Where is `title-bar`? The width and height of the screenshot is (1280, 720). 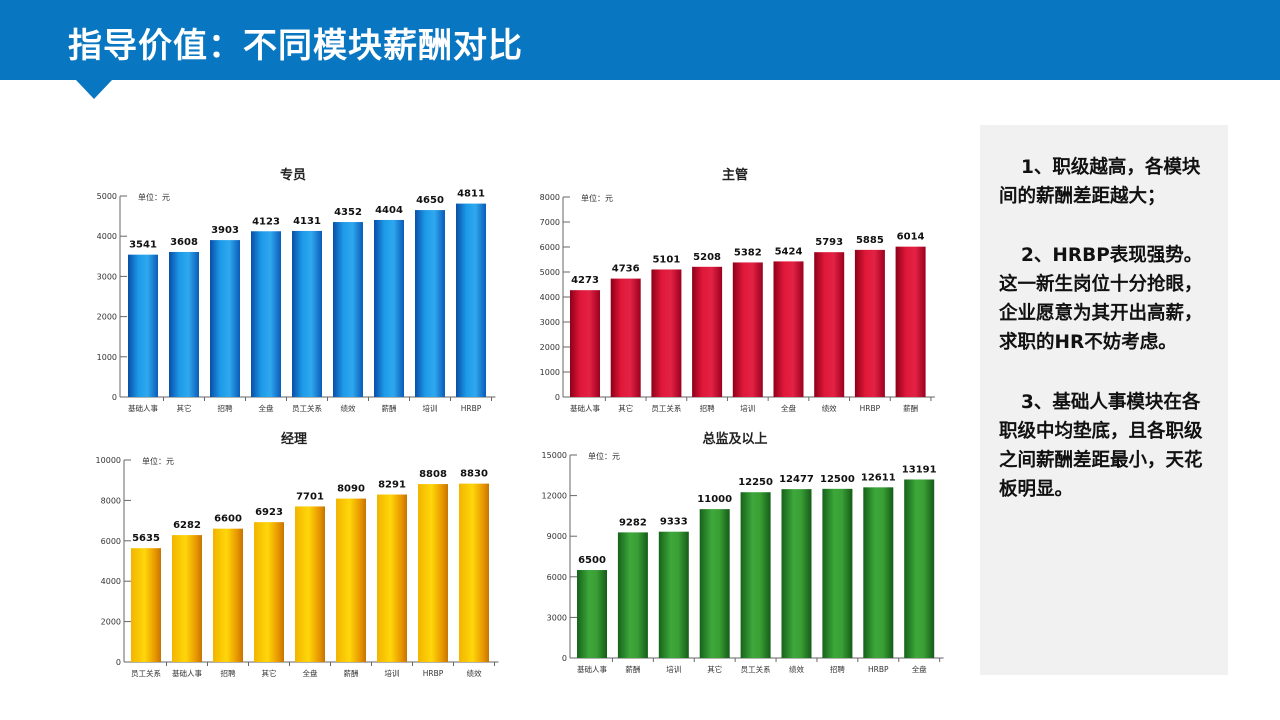
title-bar is located at coordinates (640, 40).